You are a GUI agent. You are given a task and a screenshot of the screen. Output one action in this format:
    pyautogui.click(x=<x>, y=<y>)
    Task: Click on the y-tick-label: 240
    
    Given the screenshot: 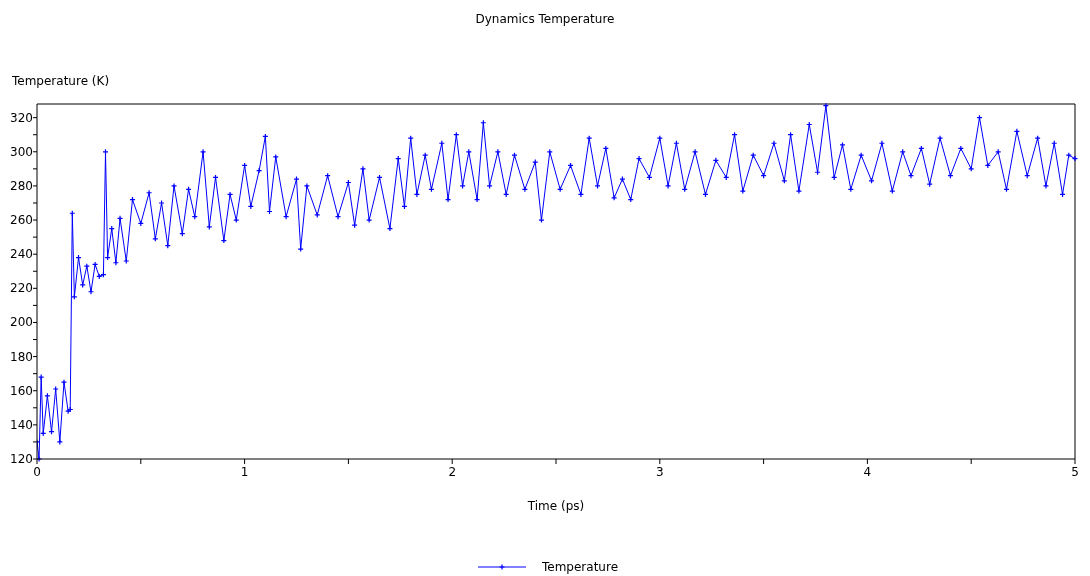 What is the action you would take?
    pyautogui.click(x=21, y=254)
    